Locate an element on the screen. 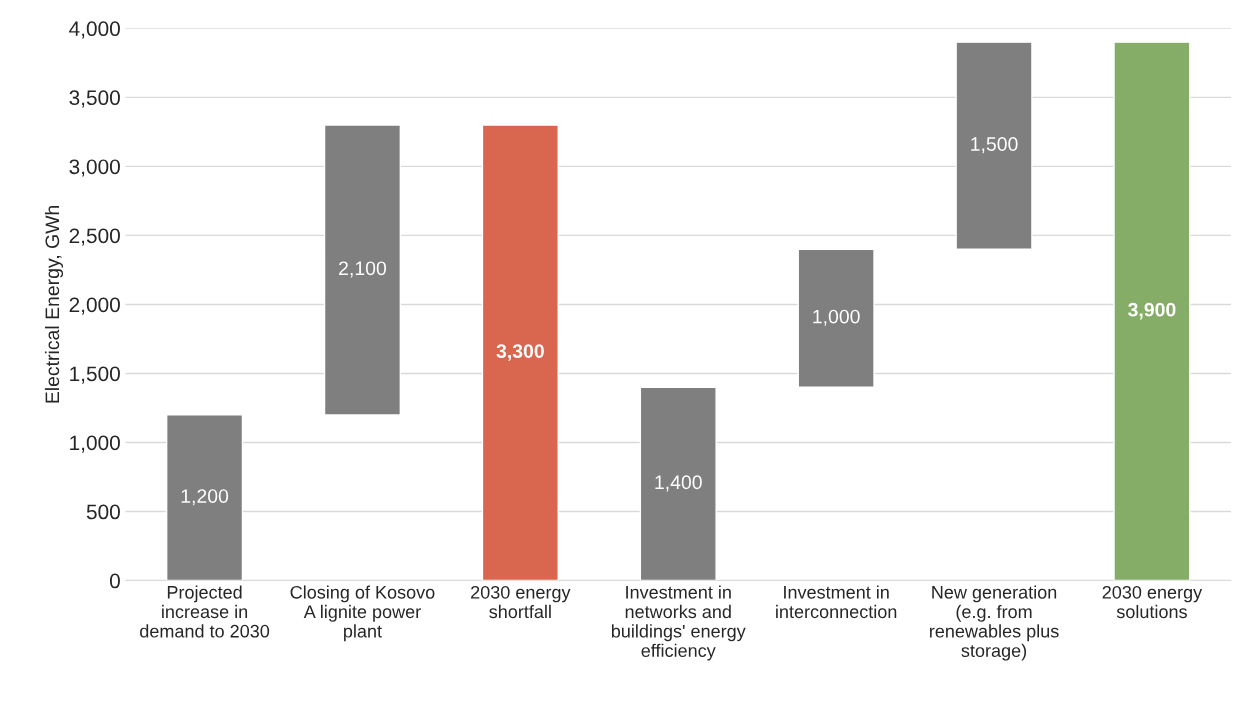 This screenshot has height=708, width=1256. y-tick-label: 4,000 is located at coordinates (94, 30).